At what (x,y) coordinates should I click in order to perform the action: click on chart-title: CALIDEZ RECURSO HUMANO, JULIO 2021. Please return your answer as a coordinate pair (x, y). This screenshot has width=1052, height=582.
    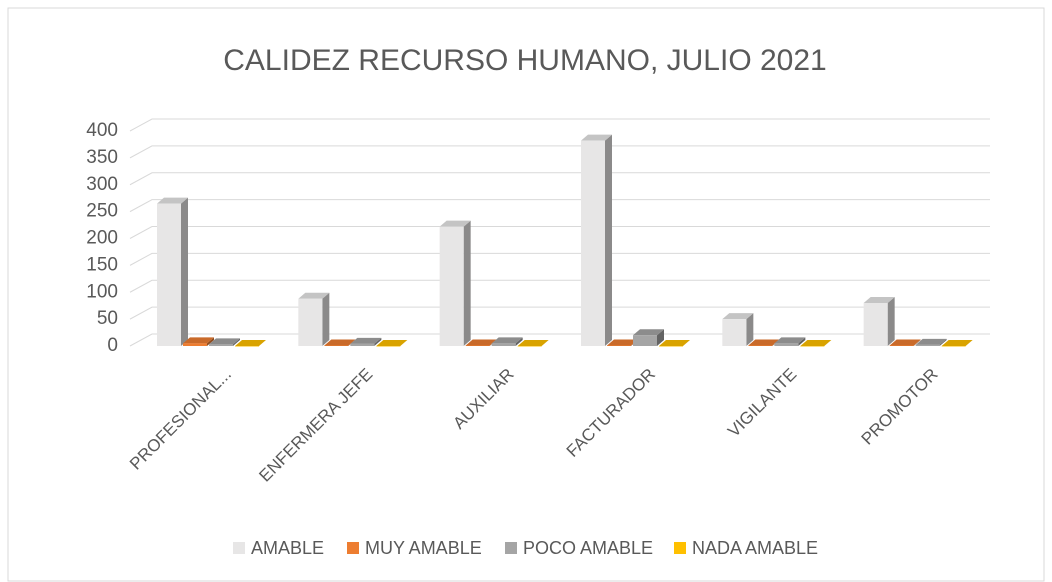
    Looking at the image, I should click on (524, 60).